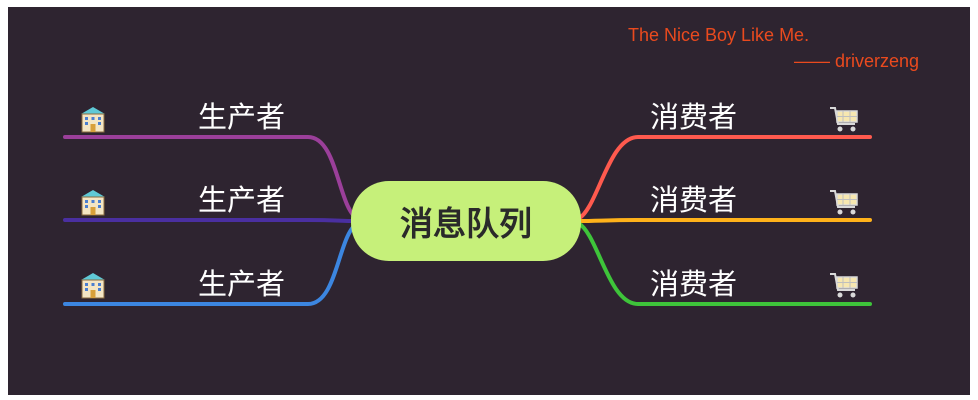  I want to click on quote-author: —— driverzeng, so click(857, 61).